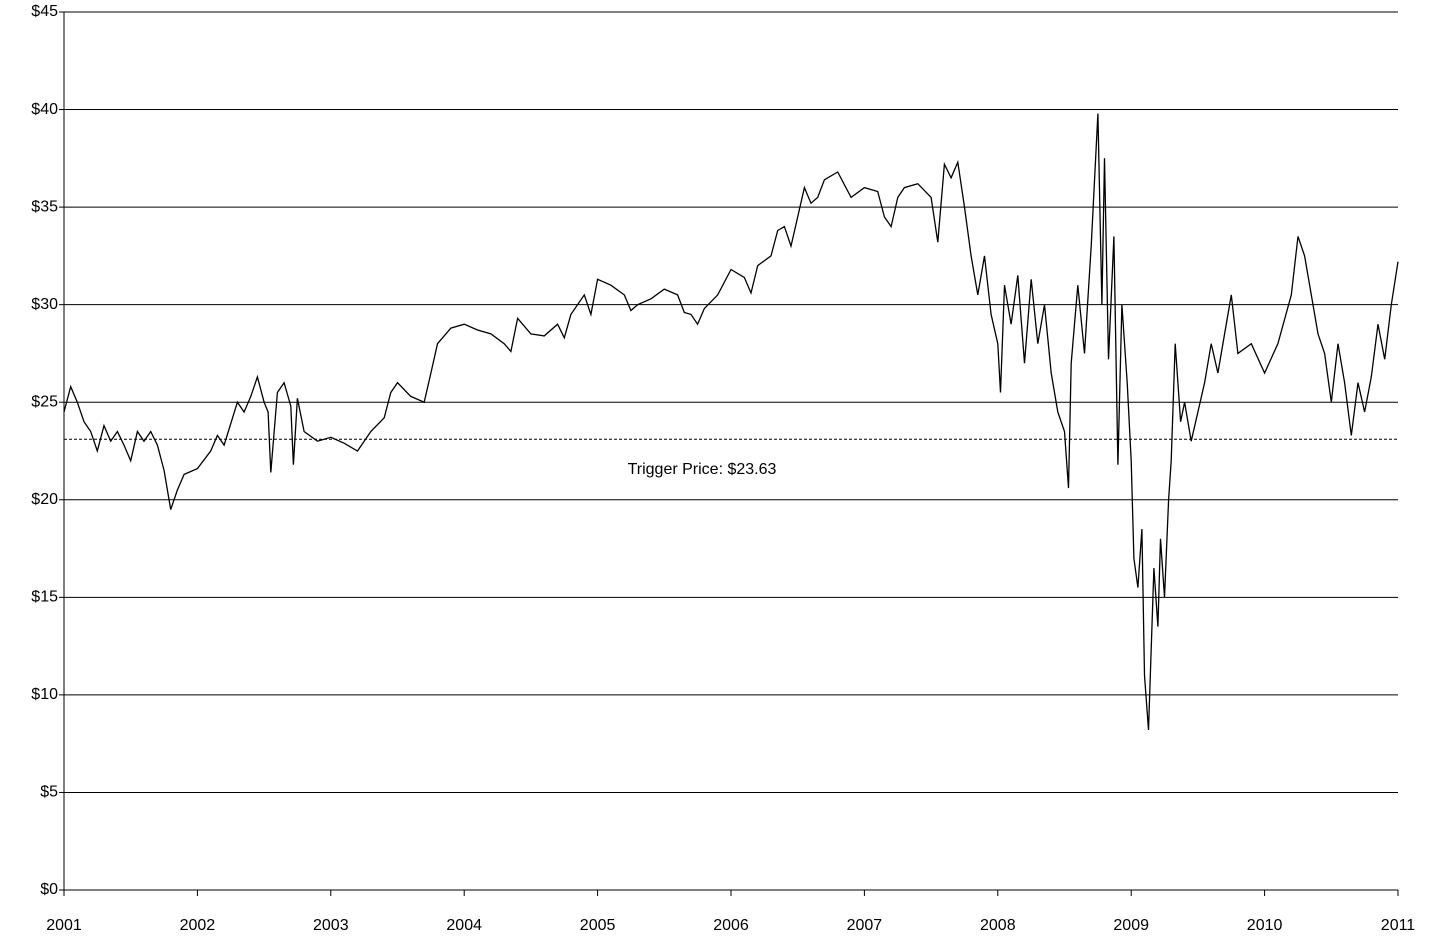  What do you see at coordinates (731, 925) in the screenshot?
I see `x-tick-label: 2006` at bounding box center [731, 925].